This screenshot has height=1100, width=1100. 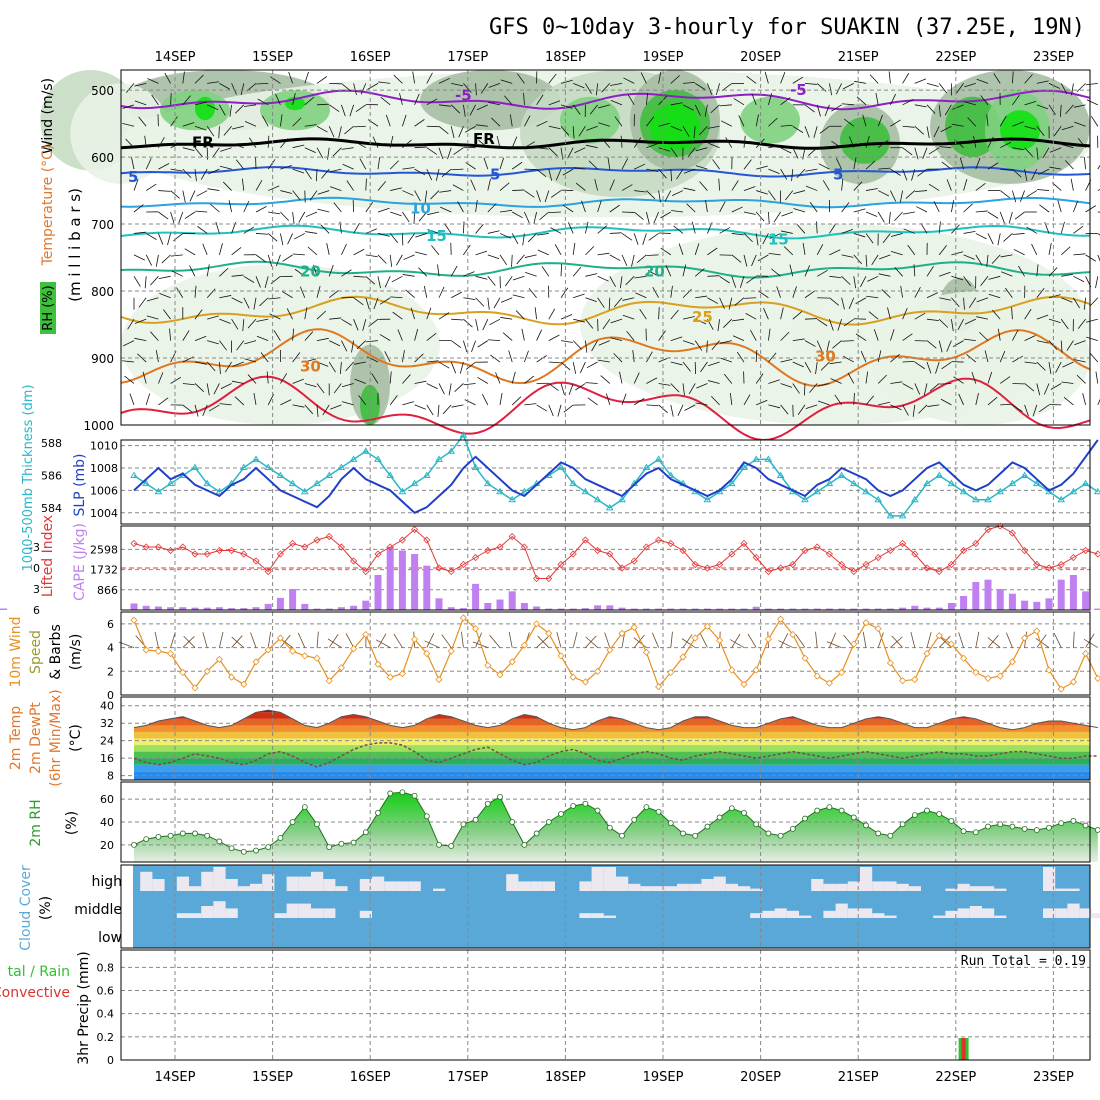 I want to click on contour-minus5, so click(x=605, y=100).